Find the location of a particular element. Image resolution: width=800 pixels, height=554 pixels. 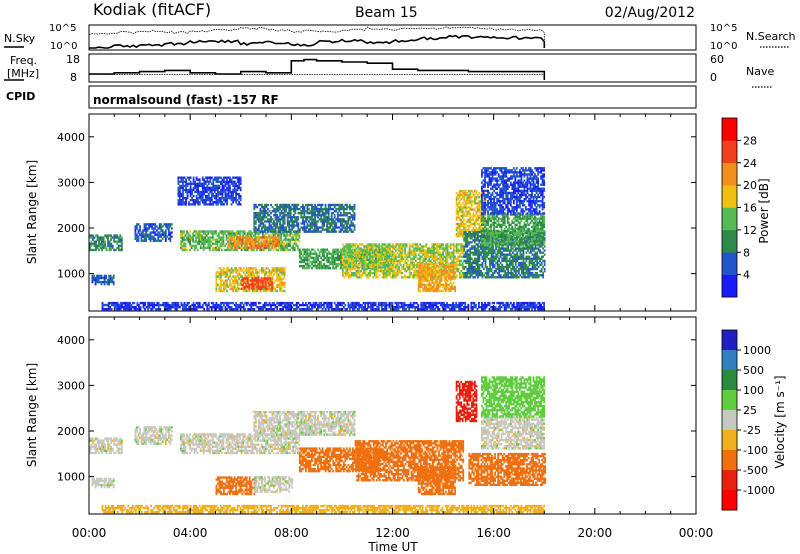

beam-title: Beam 15 is located at coordinates (386, 13).